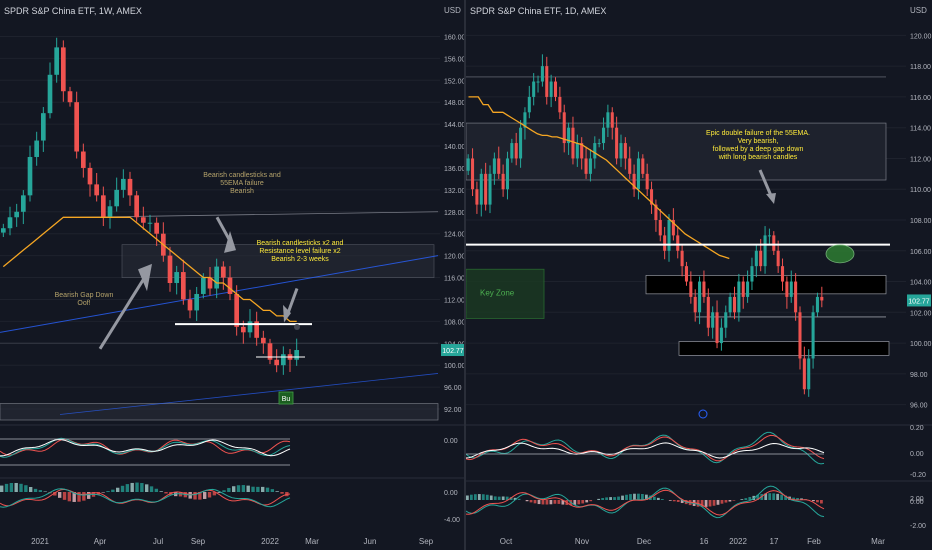  What do you see at coordinates (703, 414) in the screenshot?
I see `event-marker-icon` at bounding box center [703, 414].